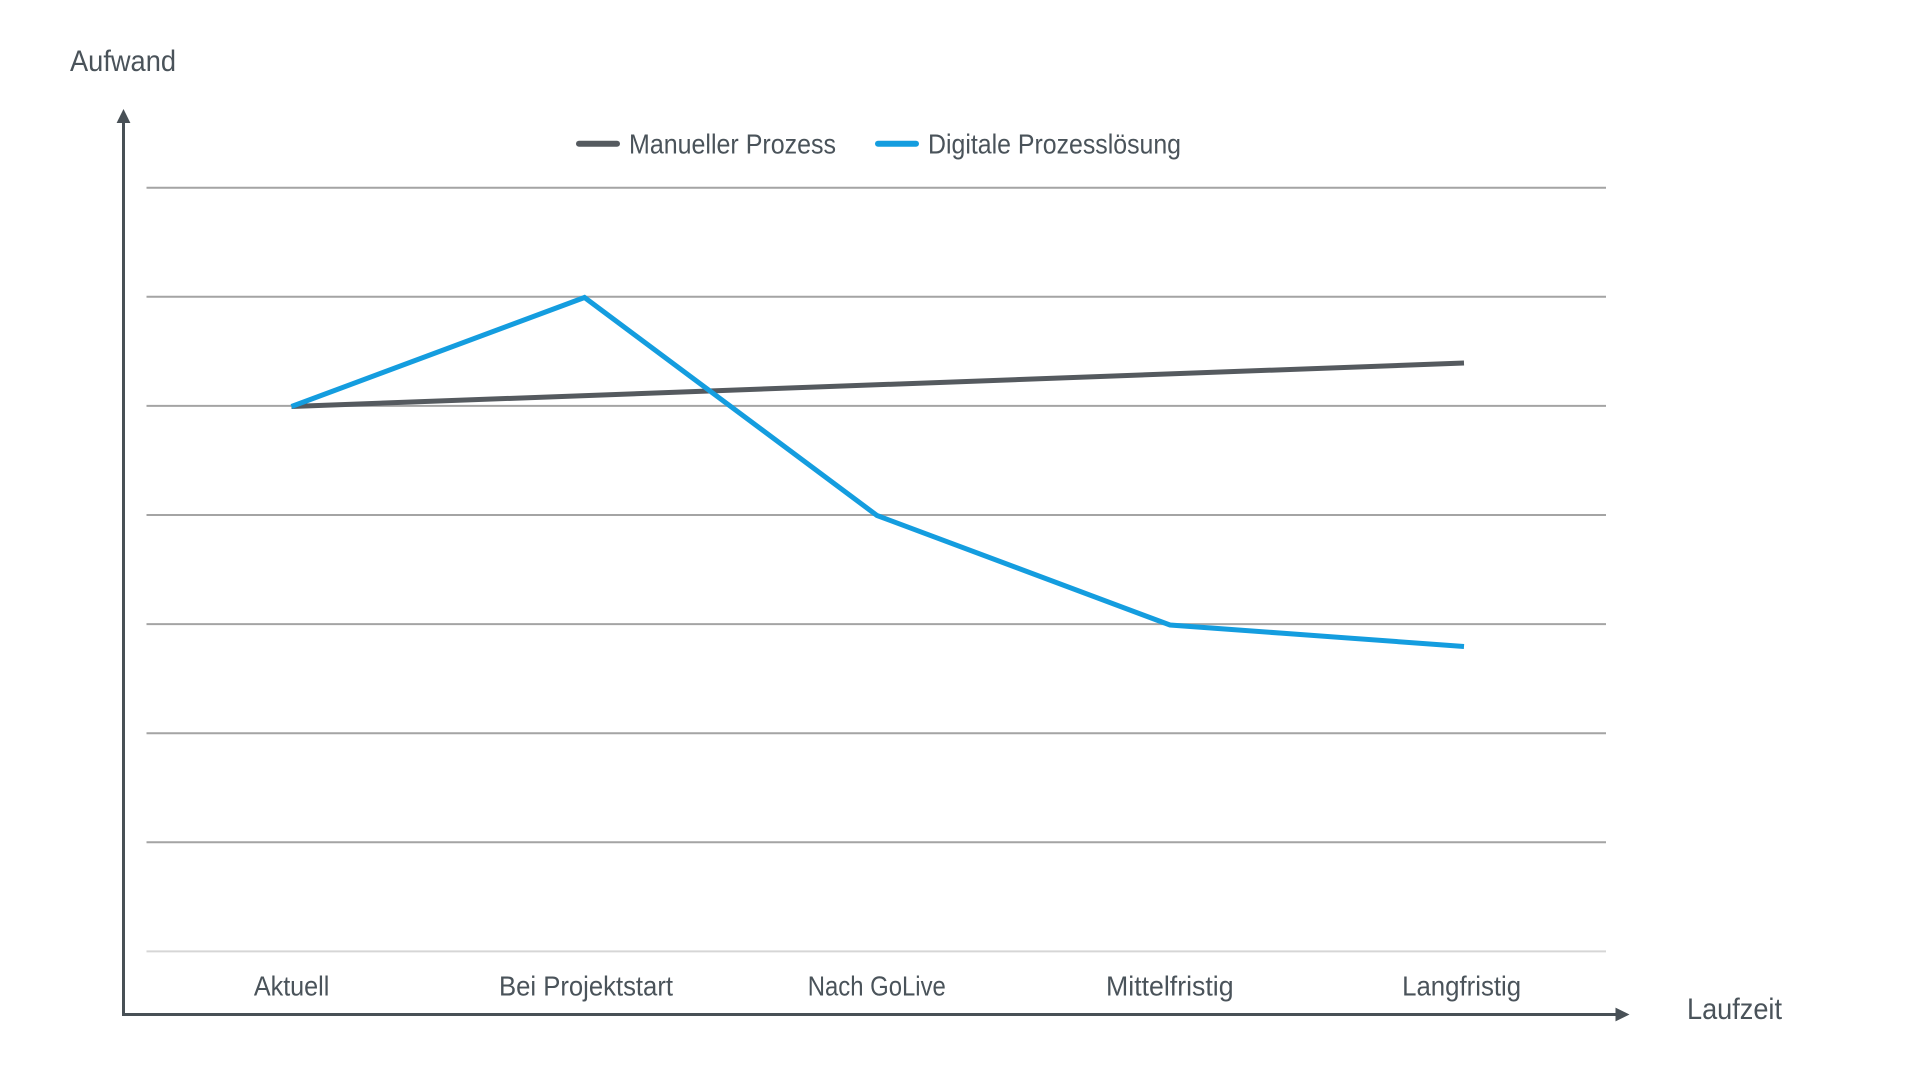 This screenshot has height=1080, width=1920. Describe the element at coordinates (1170, 985) in the screenshot. I see `svg-text: Mittelfristig` at that location.